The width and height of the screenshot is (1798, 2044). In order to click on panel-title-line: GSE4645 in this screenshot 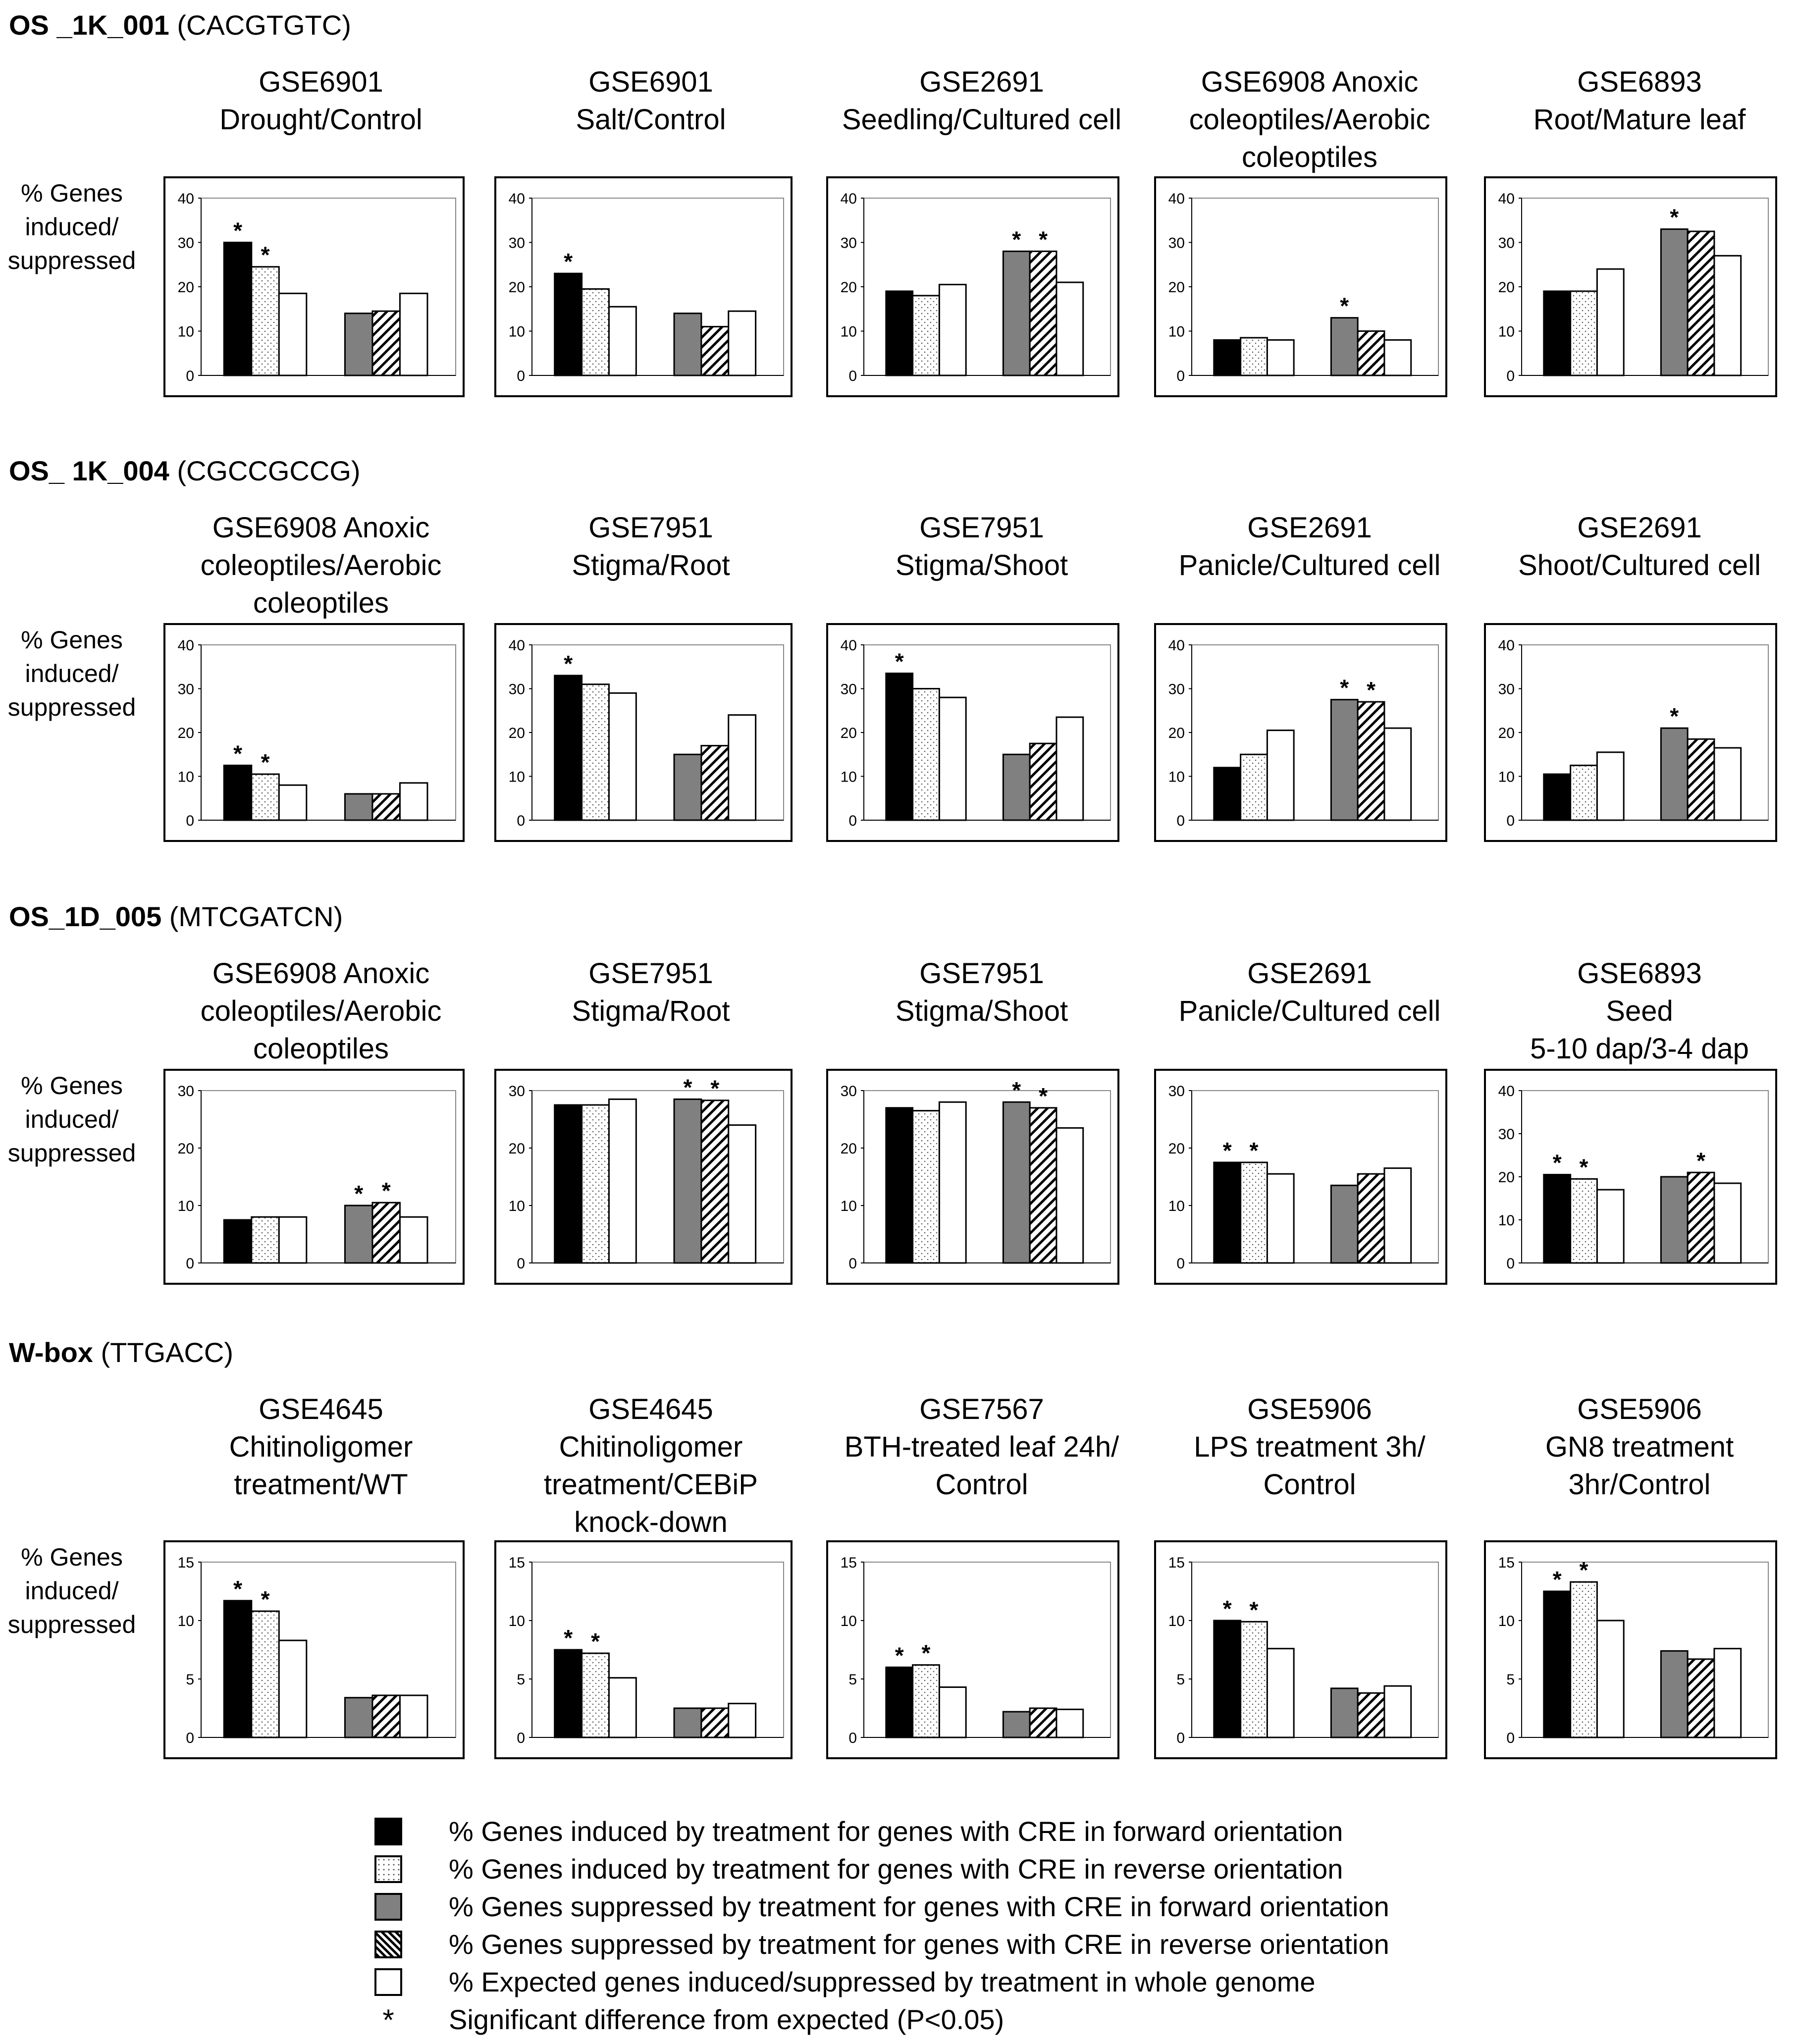, I will do `click(650, 1409)`.